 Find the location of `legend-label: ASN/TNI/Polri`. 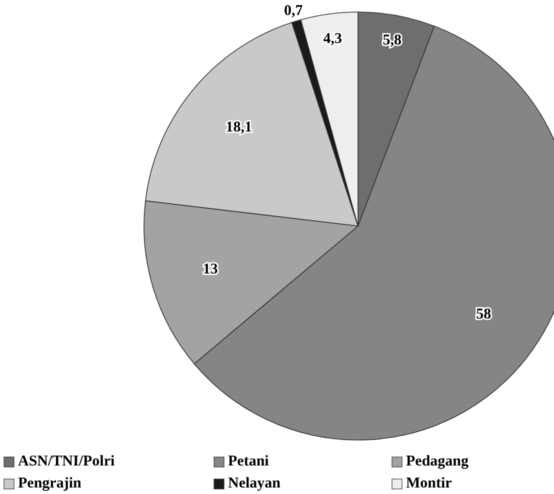

legend-label: ASN/TNI/Polri is located at coordinates (66, 461).